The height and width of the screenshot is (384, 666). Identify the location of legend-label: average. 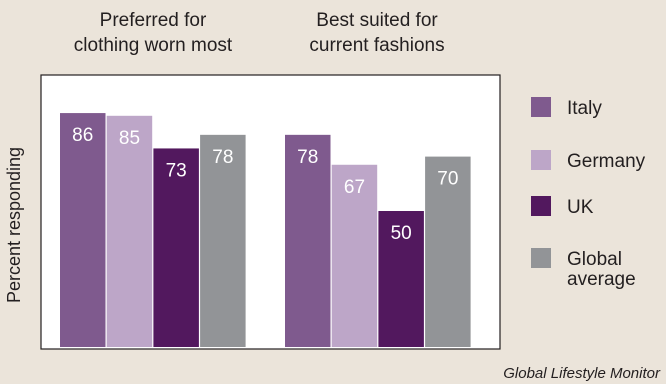
(601, 279).